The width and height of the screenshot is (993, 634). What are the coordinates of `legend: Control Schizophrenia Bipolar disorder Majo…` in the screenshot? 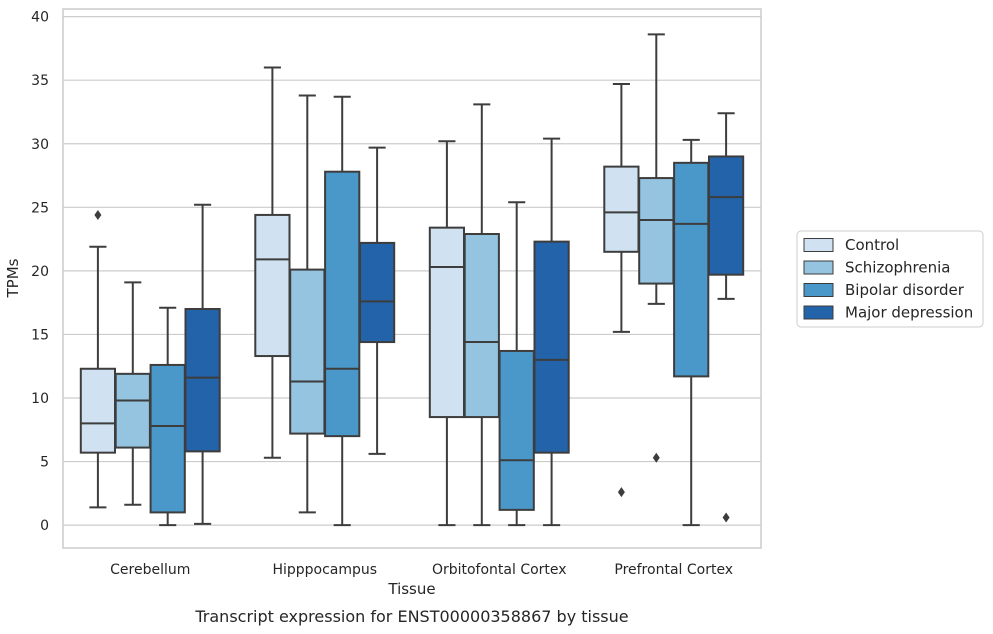 It's located at (890, 279).